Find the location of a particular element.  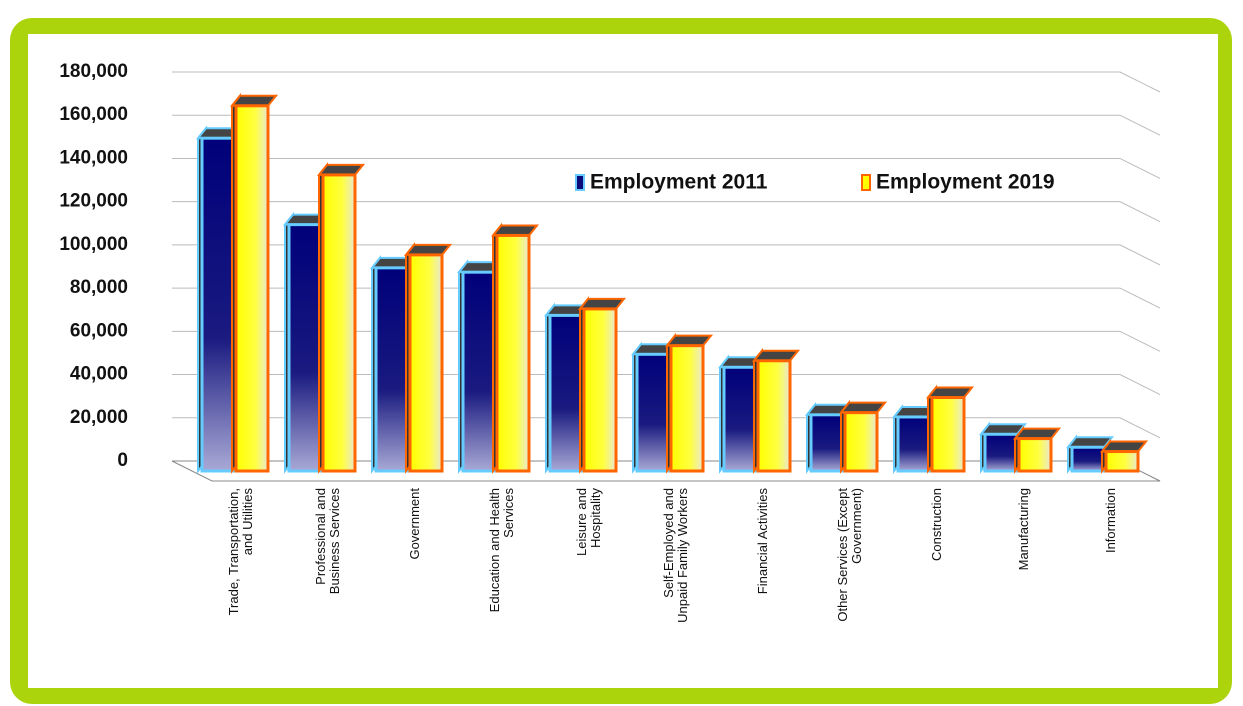

legend-label: Employment 2019 is located at coordinates (965, 182).